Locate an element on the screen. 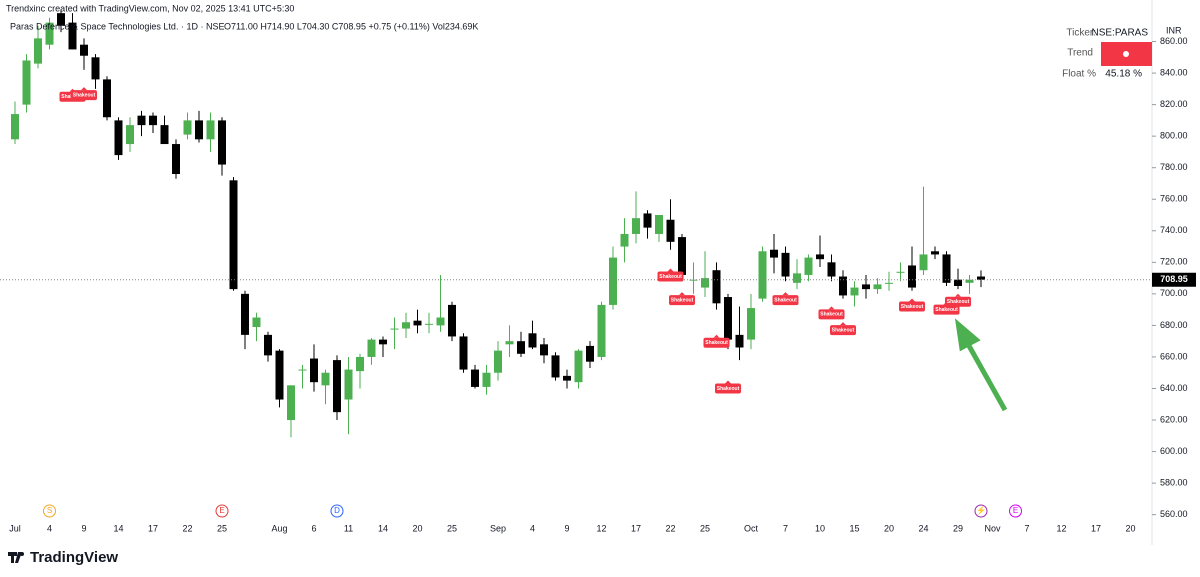 The image size is (1200, 577). y-tick-label: 600.00 is located at coordinates (1174, 451).